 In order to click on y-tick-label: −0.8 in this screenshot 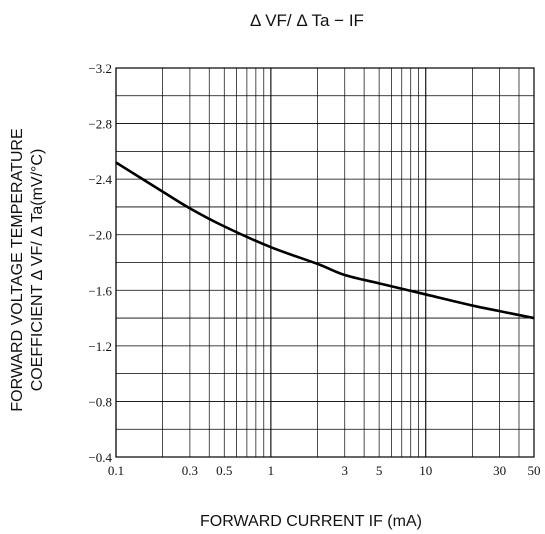, I will do `click(100, 401)`.